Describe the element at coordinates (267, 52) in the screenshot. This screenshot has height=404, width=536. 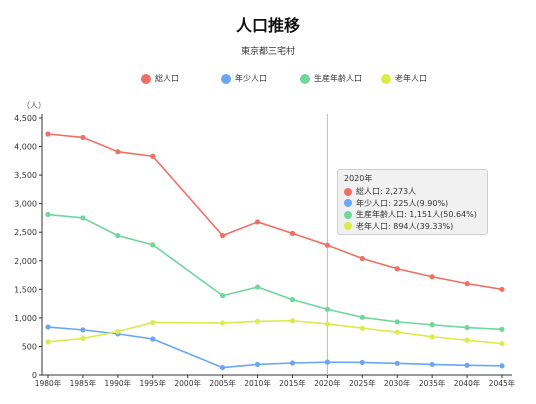
I see `chart-subtitle: 東京都三宅村` at that location.